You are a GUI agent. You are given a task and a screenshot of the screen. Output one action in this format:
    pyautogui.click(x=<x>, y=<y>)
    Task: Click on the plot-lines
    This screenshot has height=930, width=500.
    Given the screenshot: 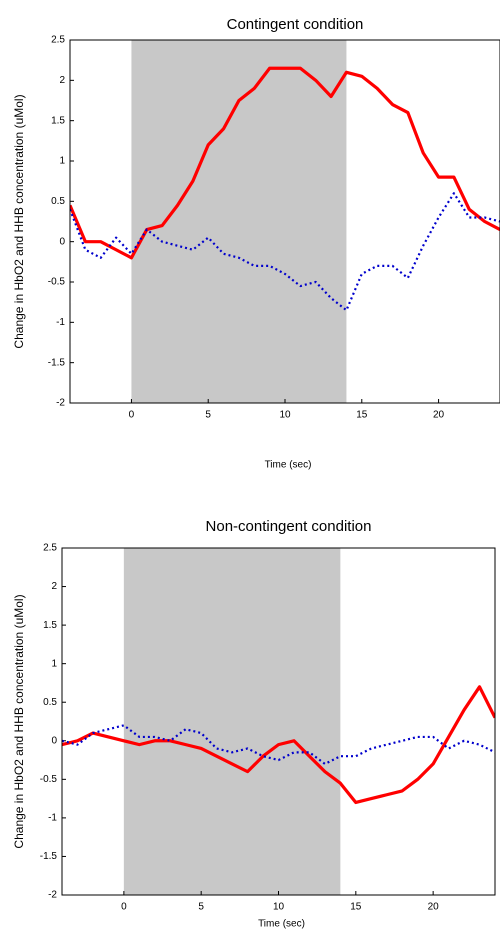 What is the action you would take?
    pyautogui.click(x=278, y=745)
    